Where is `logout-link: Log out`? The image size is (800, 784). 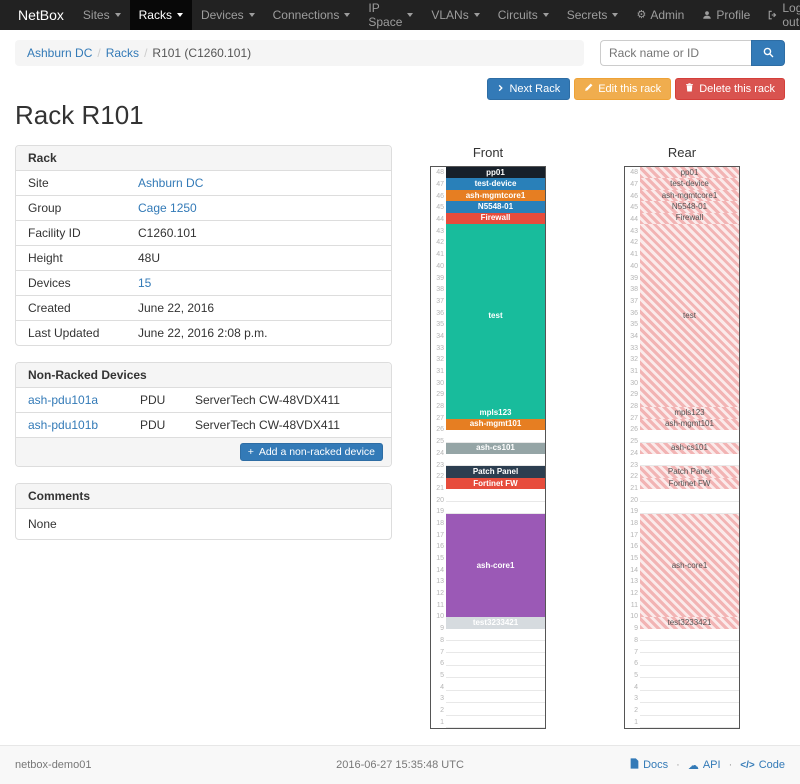
logout-link: Log out is located at coordinates (779, 15).